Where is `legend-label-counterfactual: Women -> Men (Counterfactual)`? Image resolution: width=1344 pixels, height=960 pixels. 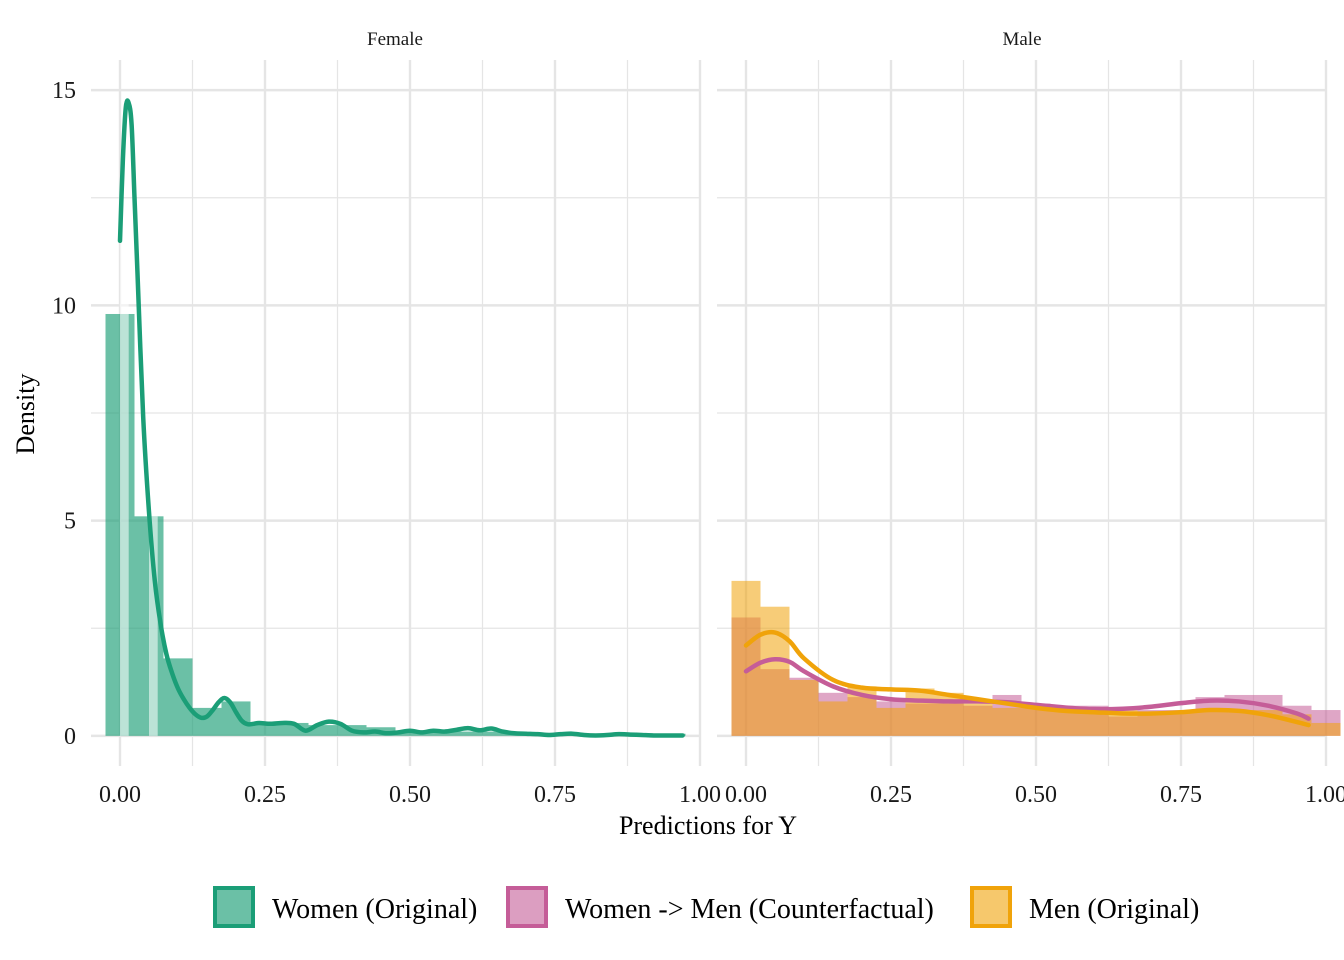 legend-label-counterfactual: Women -> Men (Counterfactual) is located at coordinates (749, 909).